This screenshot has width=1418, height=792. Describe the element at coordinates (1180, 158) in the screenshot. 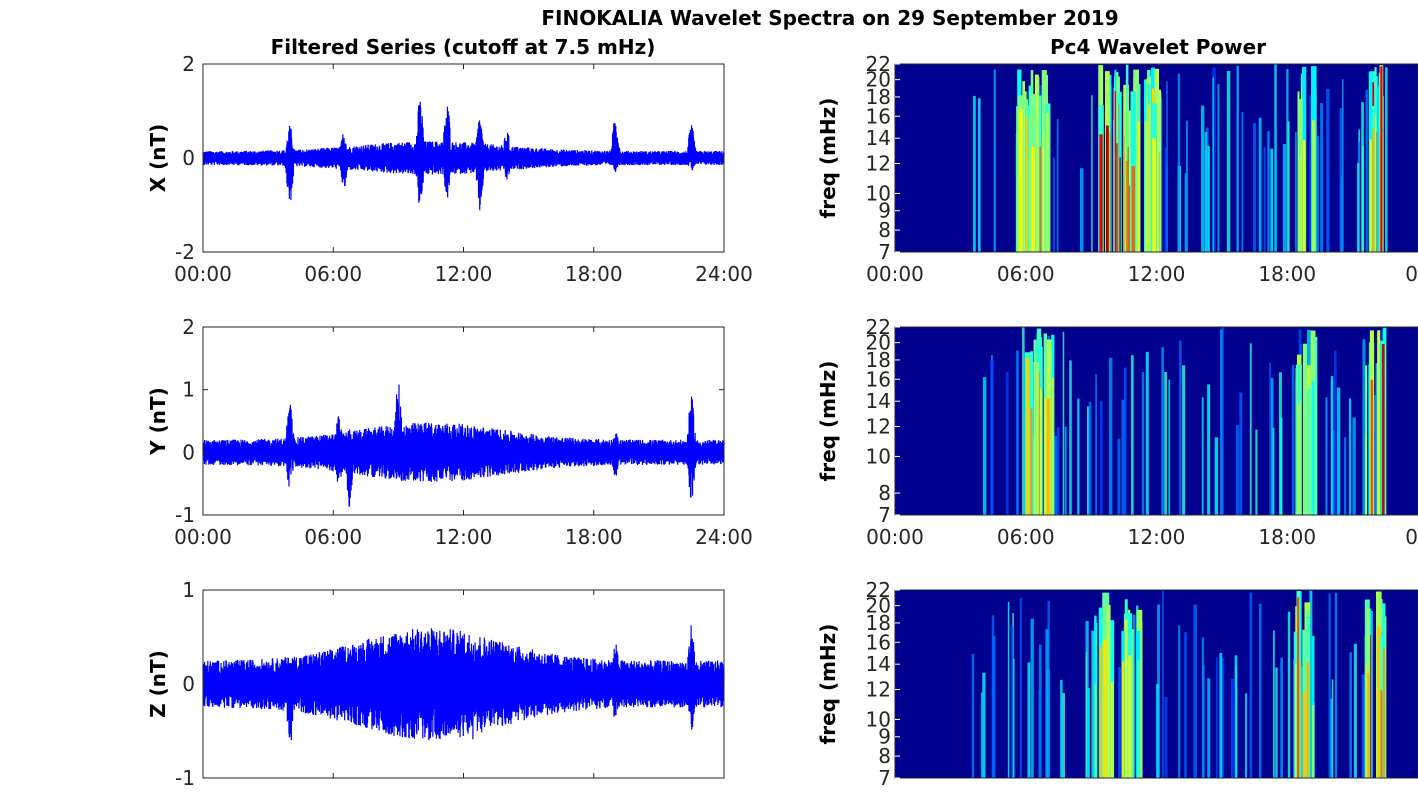

I see `heatmap-streaks` at that location.